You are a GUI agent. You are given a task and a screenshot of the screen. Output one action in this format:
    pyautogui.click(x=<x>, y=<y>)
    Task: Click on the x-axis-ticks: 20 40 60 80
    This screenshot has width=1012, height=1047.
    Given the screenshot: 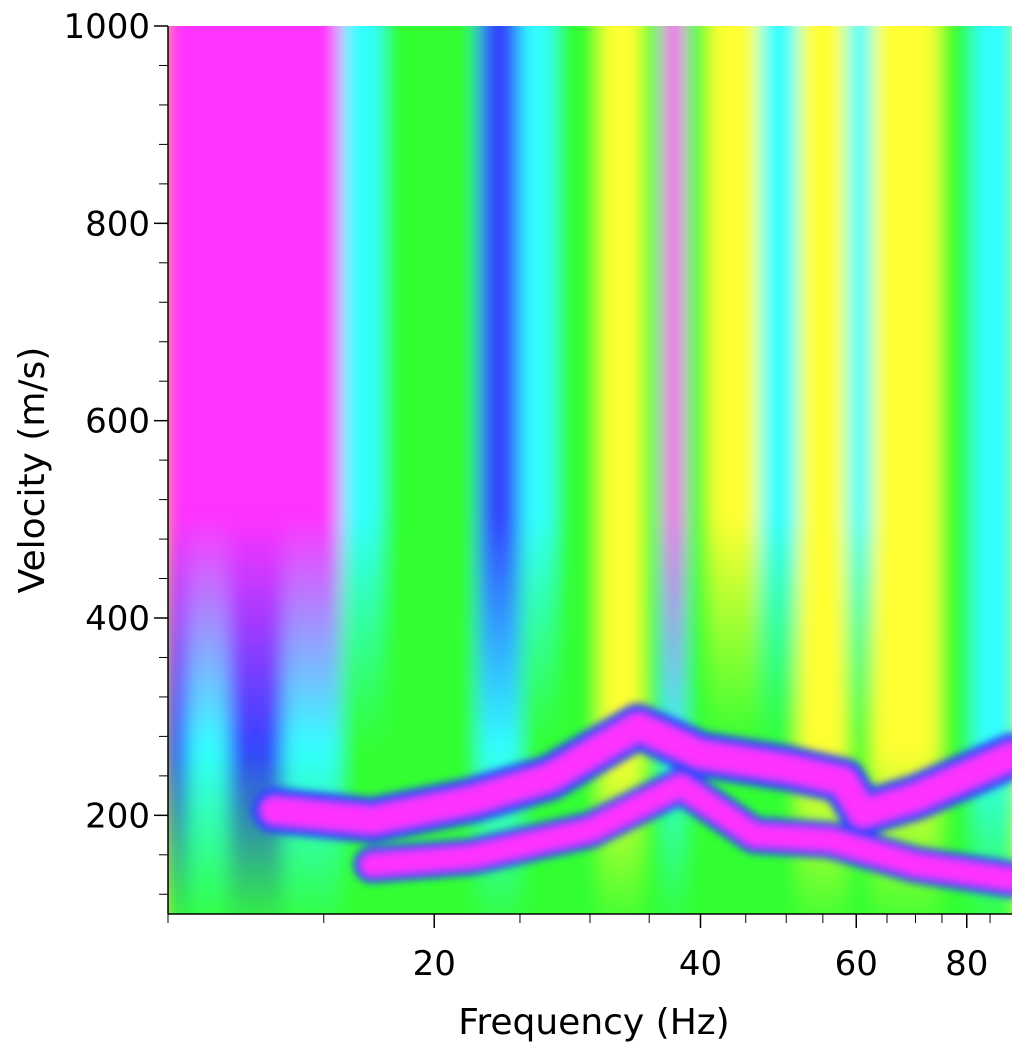 What is the action you would take?
    pyautogui.click(x=579, y=949)
    